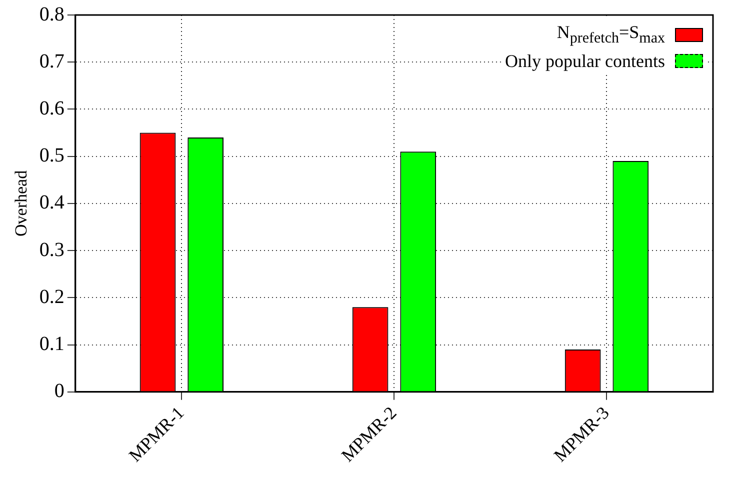 The width and height of the screenshot is (729, 480). Describe the element at coordinates (21, 203) in the screenshot. I see `y-axis-title: Overhead` at that location.